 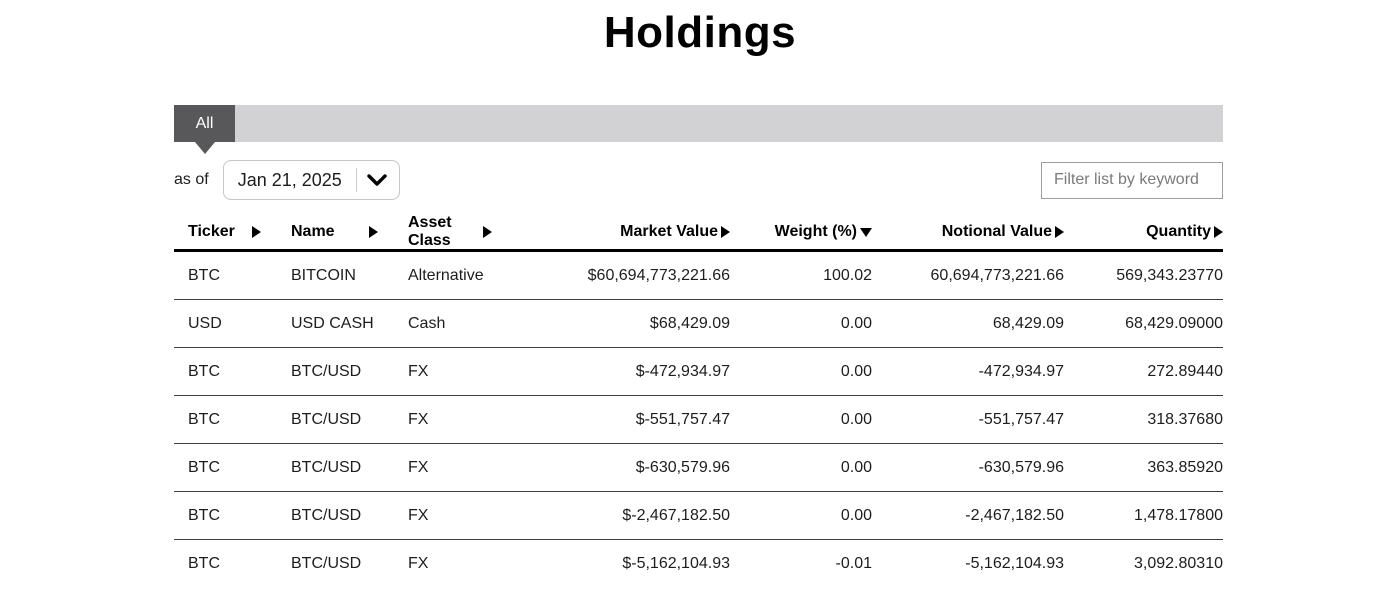 What do you see at coordinates (1021, 419) in the screenshot?
I see `cell-notional-value: -551,757.47` at bounding box center [1021, 419].